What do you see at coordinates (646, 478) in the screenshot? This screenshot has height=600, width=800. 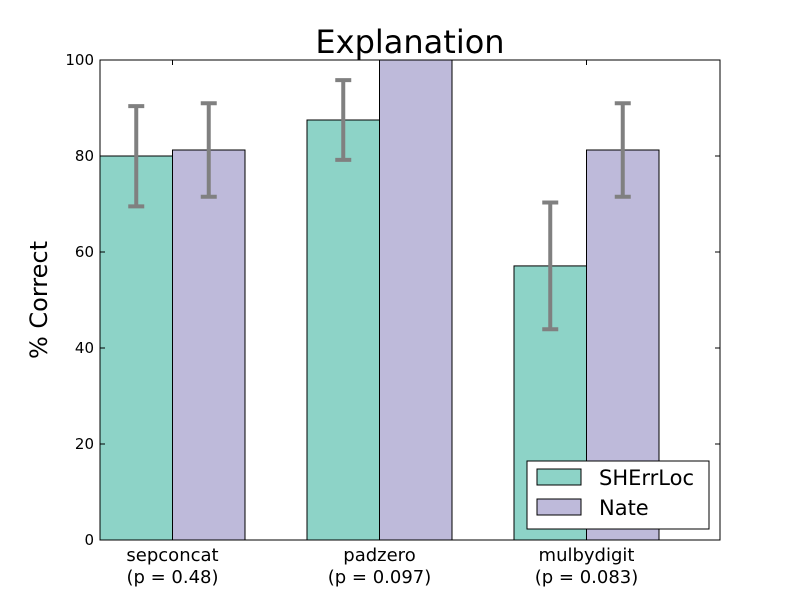 I see `legend-label-sherrloc: SHErrLoc` at bounding box center [646, 478].